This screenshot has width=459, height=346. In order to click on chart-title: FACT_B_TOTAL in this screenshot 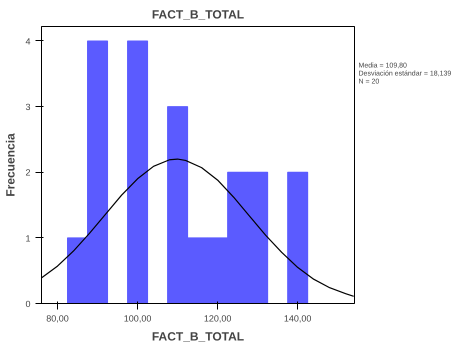, I will do `click(198, 15)`.